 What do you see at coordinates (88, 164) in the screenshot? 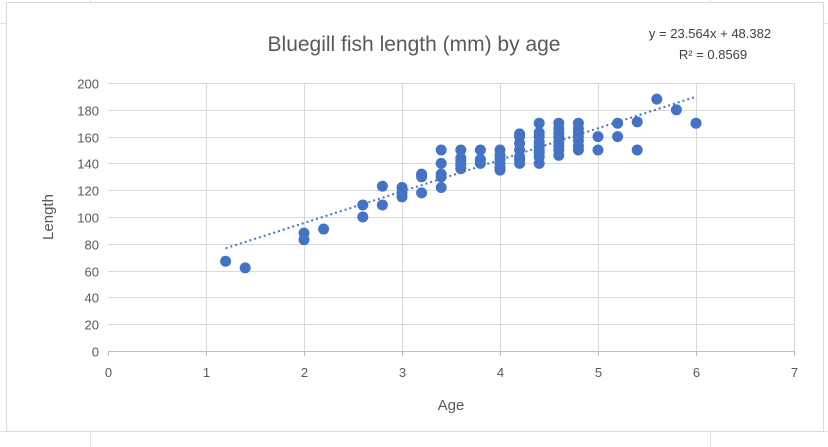
I see `y-tick-label: 140` at bounding box center [88, 164].